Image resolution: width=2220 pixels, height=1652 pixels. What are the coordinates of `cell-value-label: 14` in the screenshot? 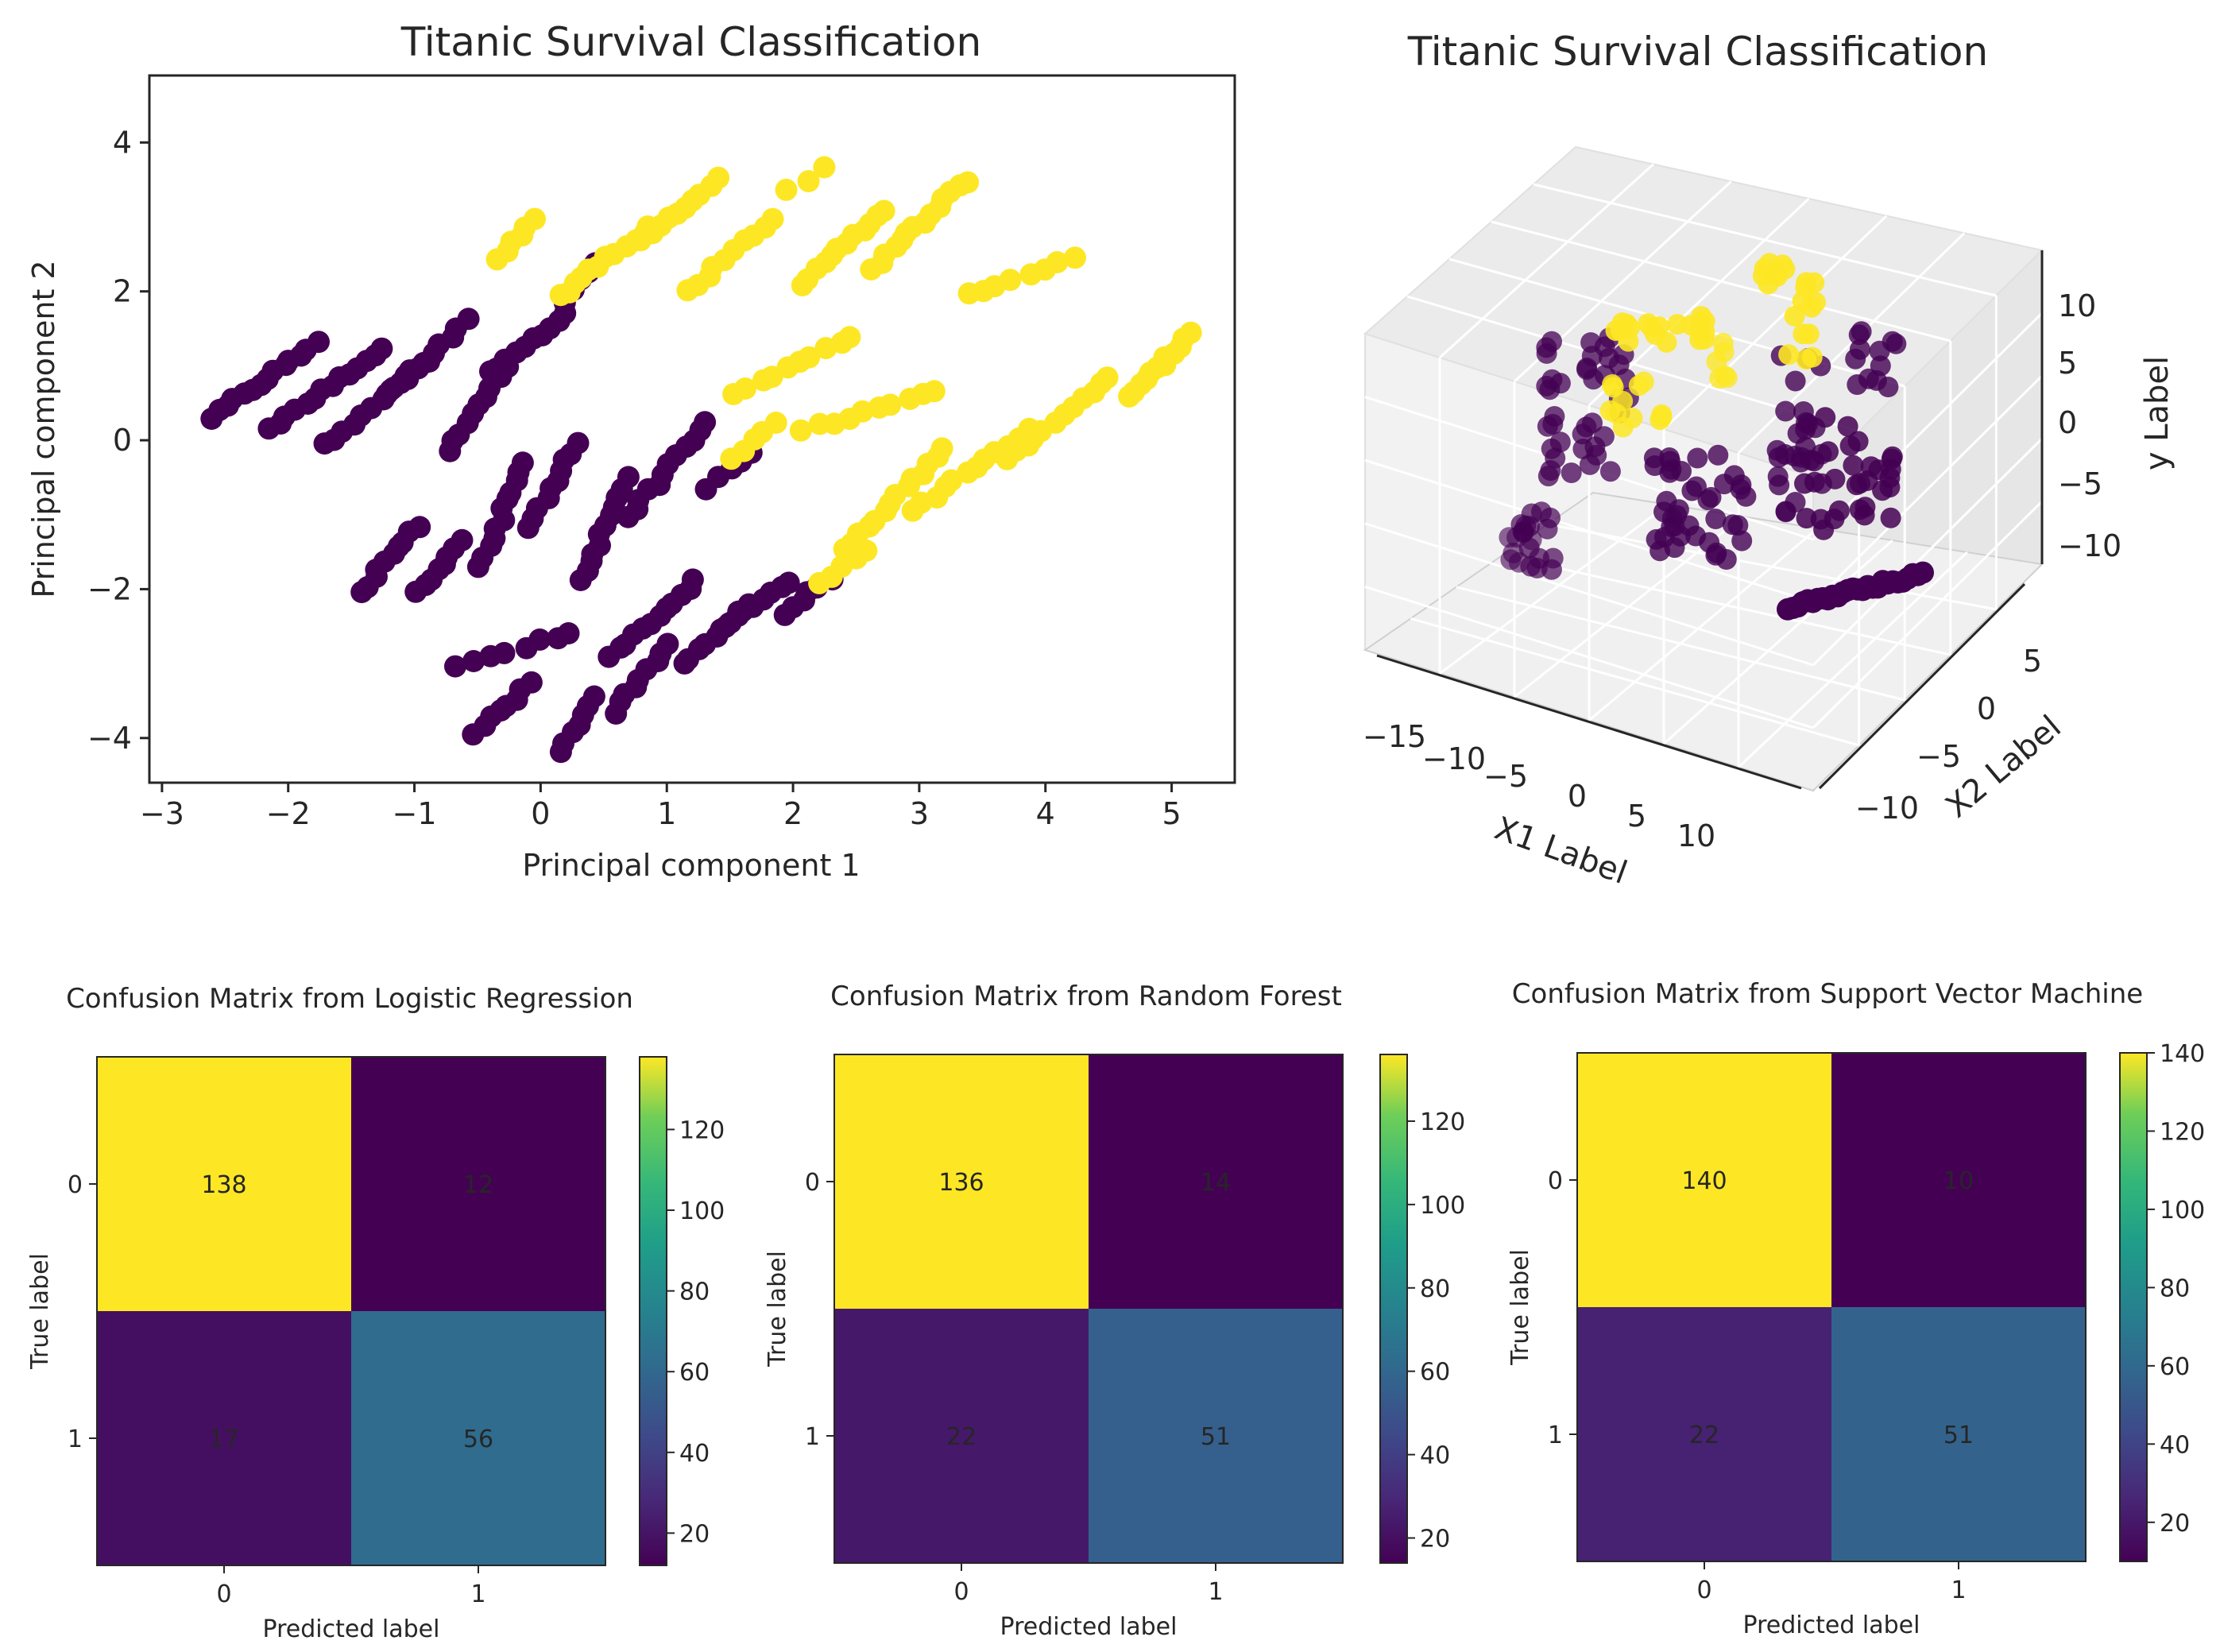 It's located at (1216, 1183).